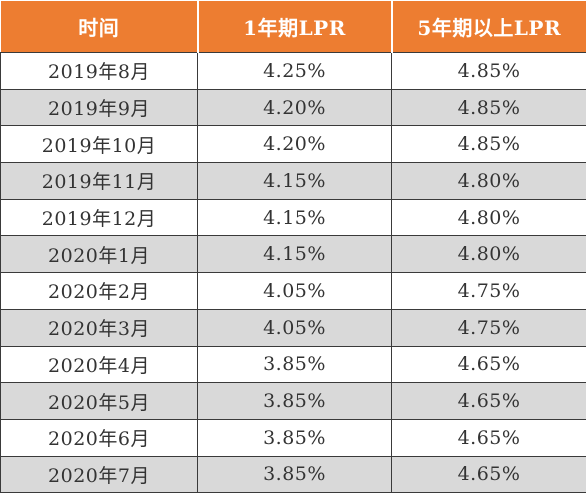 Image resolution: width=586 pixels, height=493 pixels. Describe the element at coordinates (489, 27) in the screenshot. I see `header-5y-lpr: 5年期以上LPR` at that location.